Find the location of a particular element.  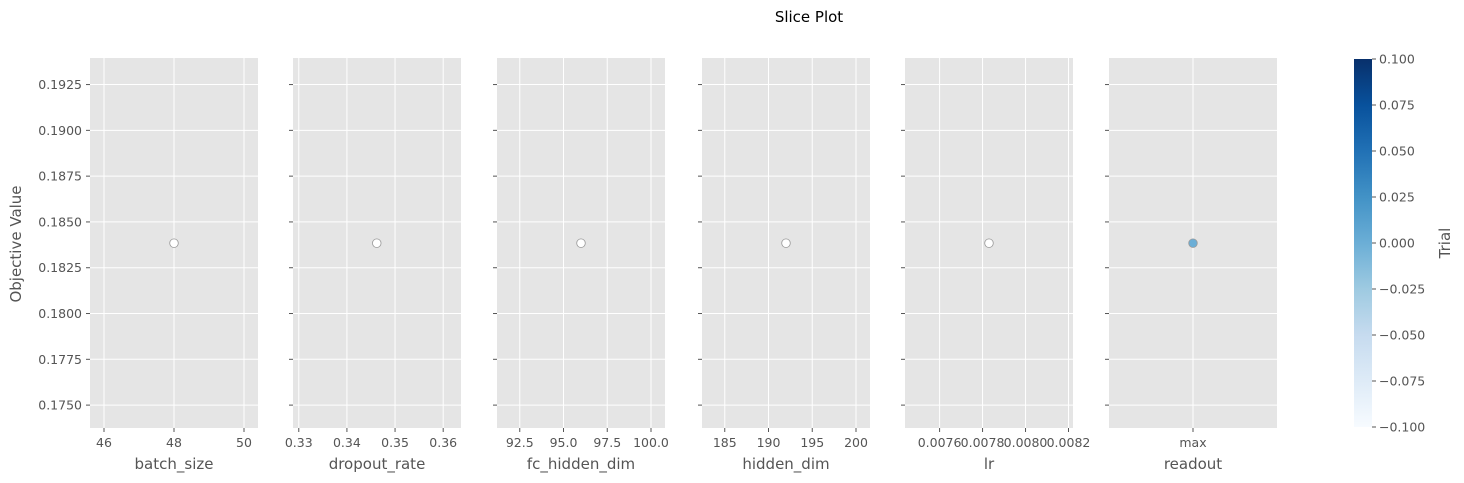

y-tick-label: 0.1925 is located at coordinates (60, 84).